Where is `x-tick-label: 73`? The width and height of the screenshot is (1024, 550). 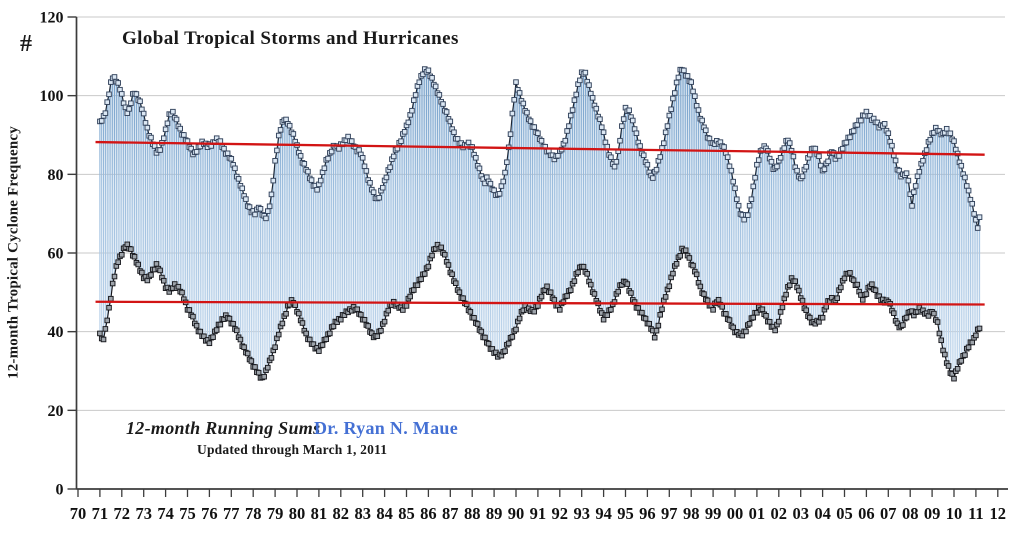 x-tick-label: 73 is located at coordinates (143, 513).